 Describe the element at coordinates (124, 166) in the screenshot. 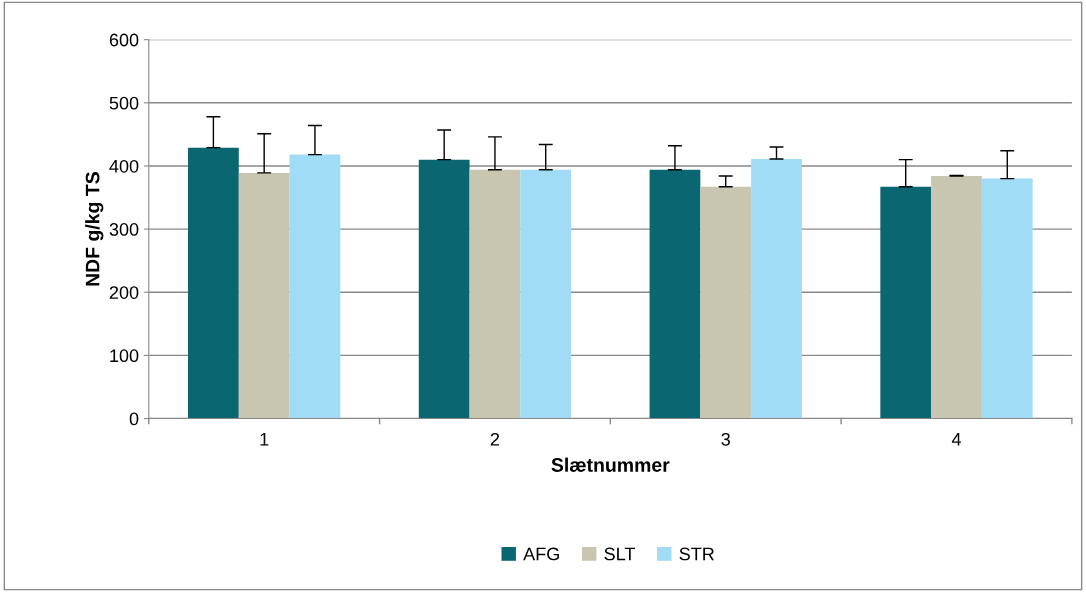

I see `y-tick-label: 400` at that location.